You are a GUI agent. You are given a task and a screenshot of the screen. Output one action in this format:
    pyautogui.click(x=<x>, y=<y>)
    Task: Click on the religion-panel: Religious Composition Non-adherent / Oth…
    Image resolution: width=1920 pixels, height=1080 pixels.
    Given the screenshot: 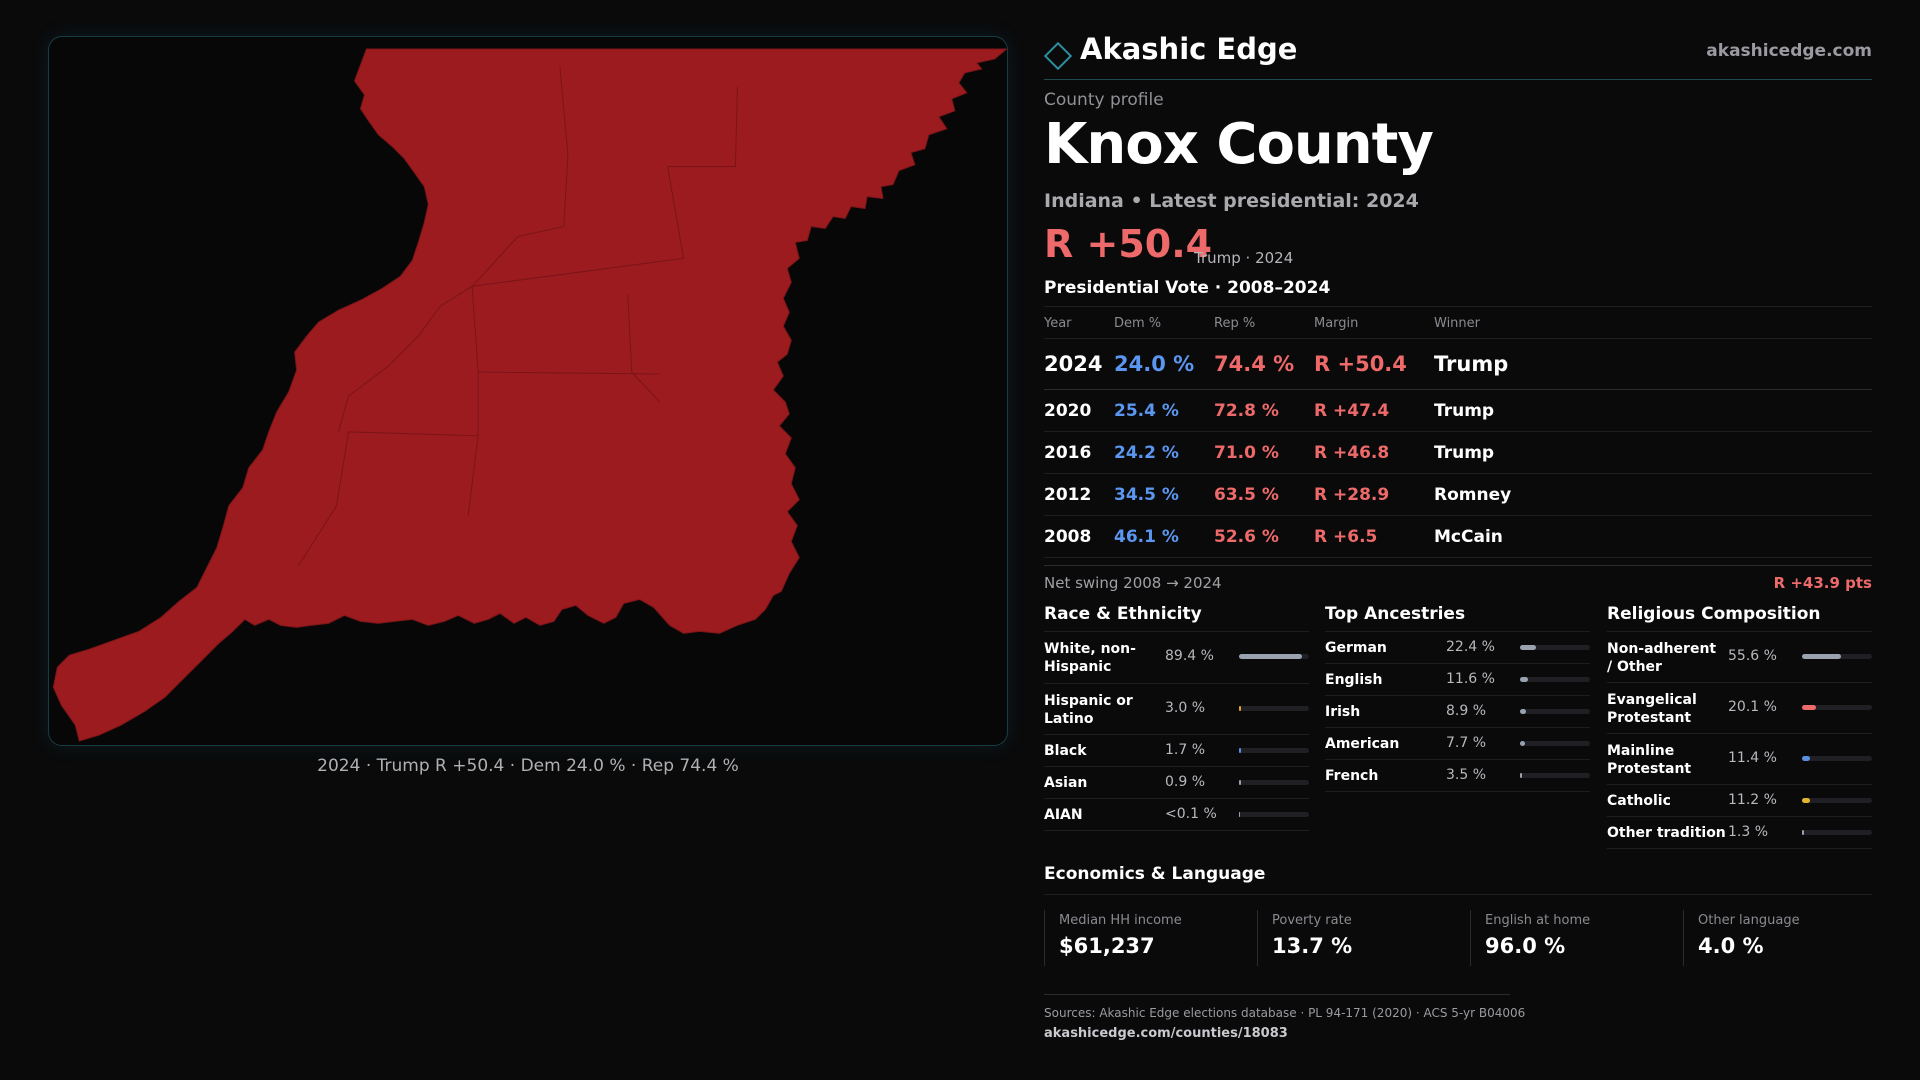 What is the action you would take?
    pyautogui.click(x=1739, y=724)
    